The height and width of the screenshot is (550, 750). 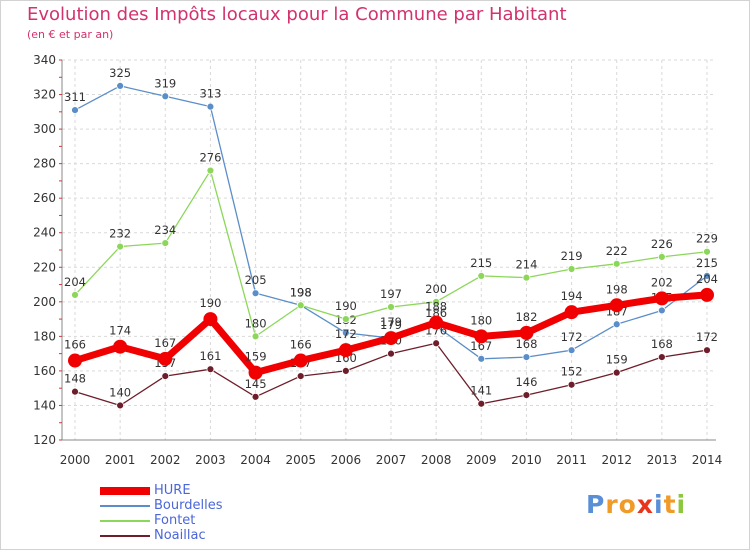 I want to click on data-label-hure: 180, so click(x=481, y=320).